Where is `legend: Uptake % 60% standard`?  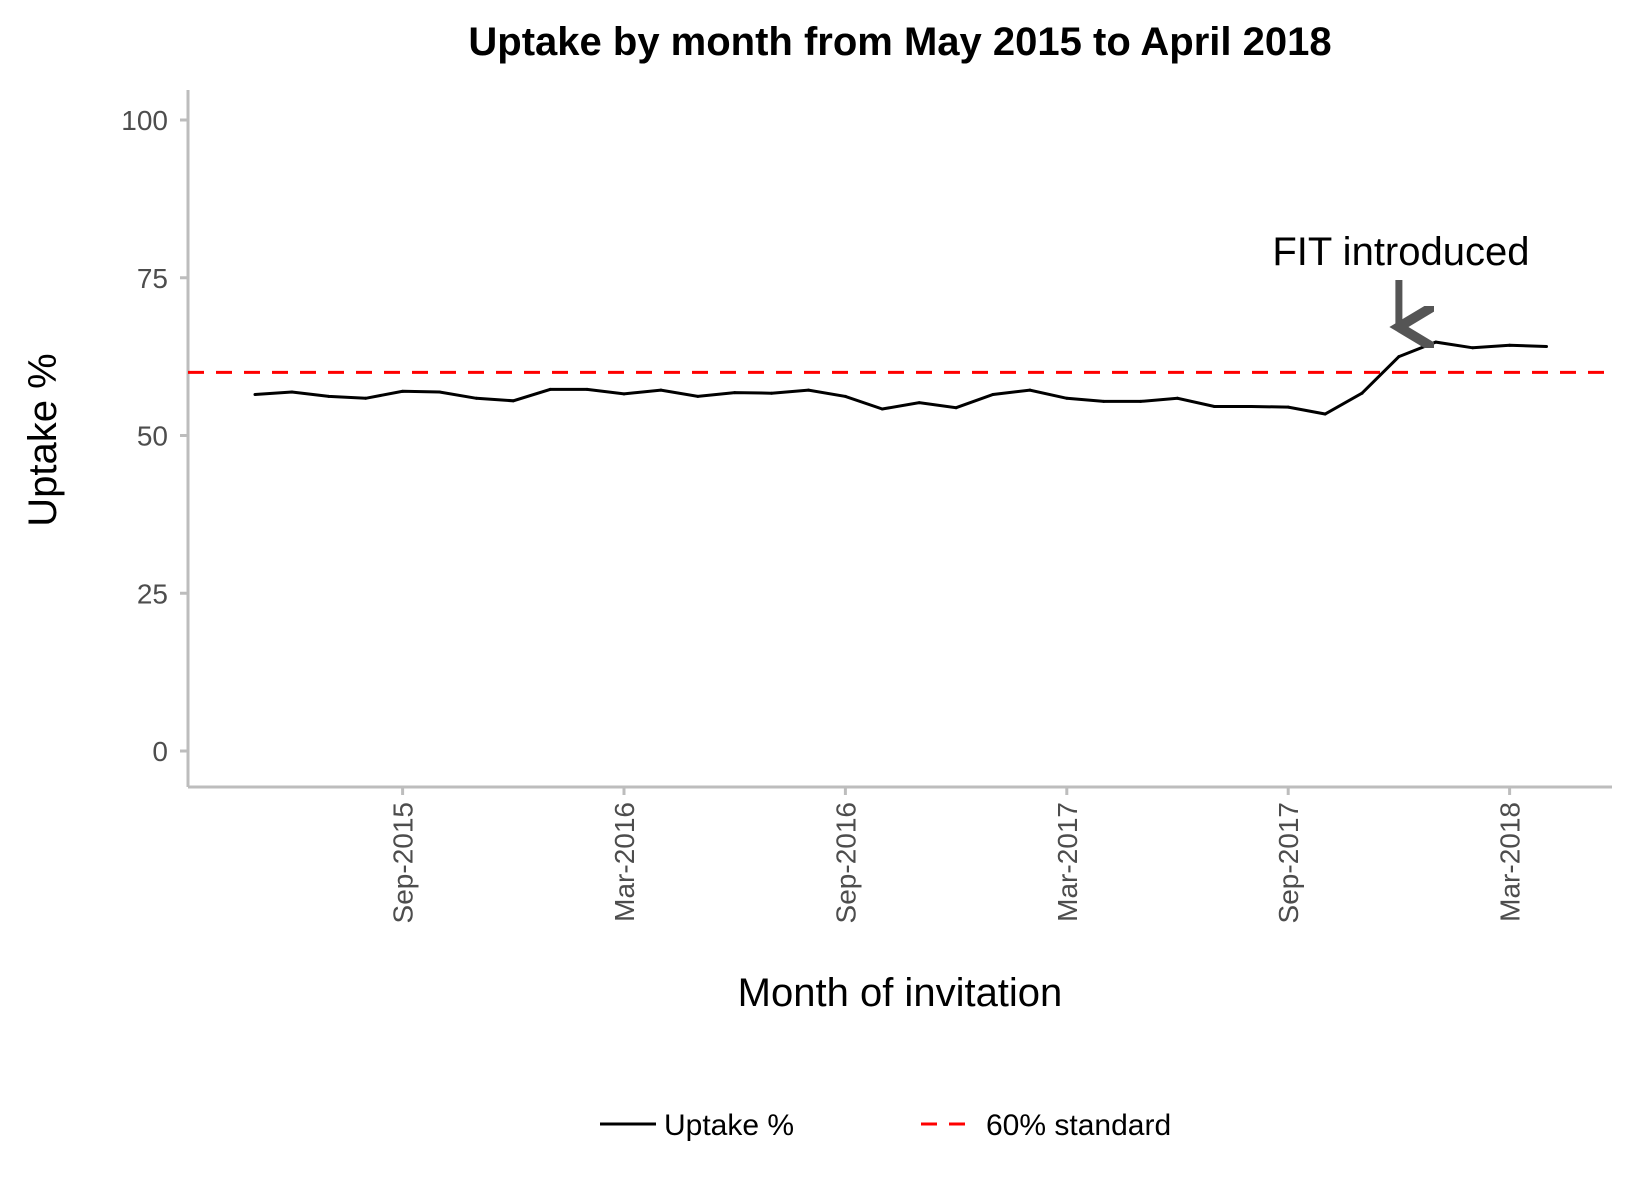
legend: Uptake % 60% standard is located at coordinates (885, 1125).